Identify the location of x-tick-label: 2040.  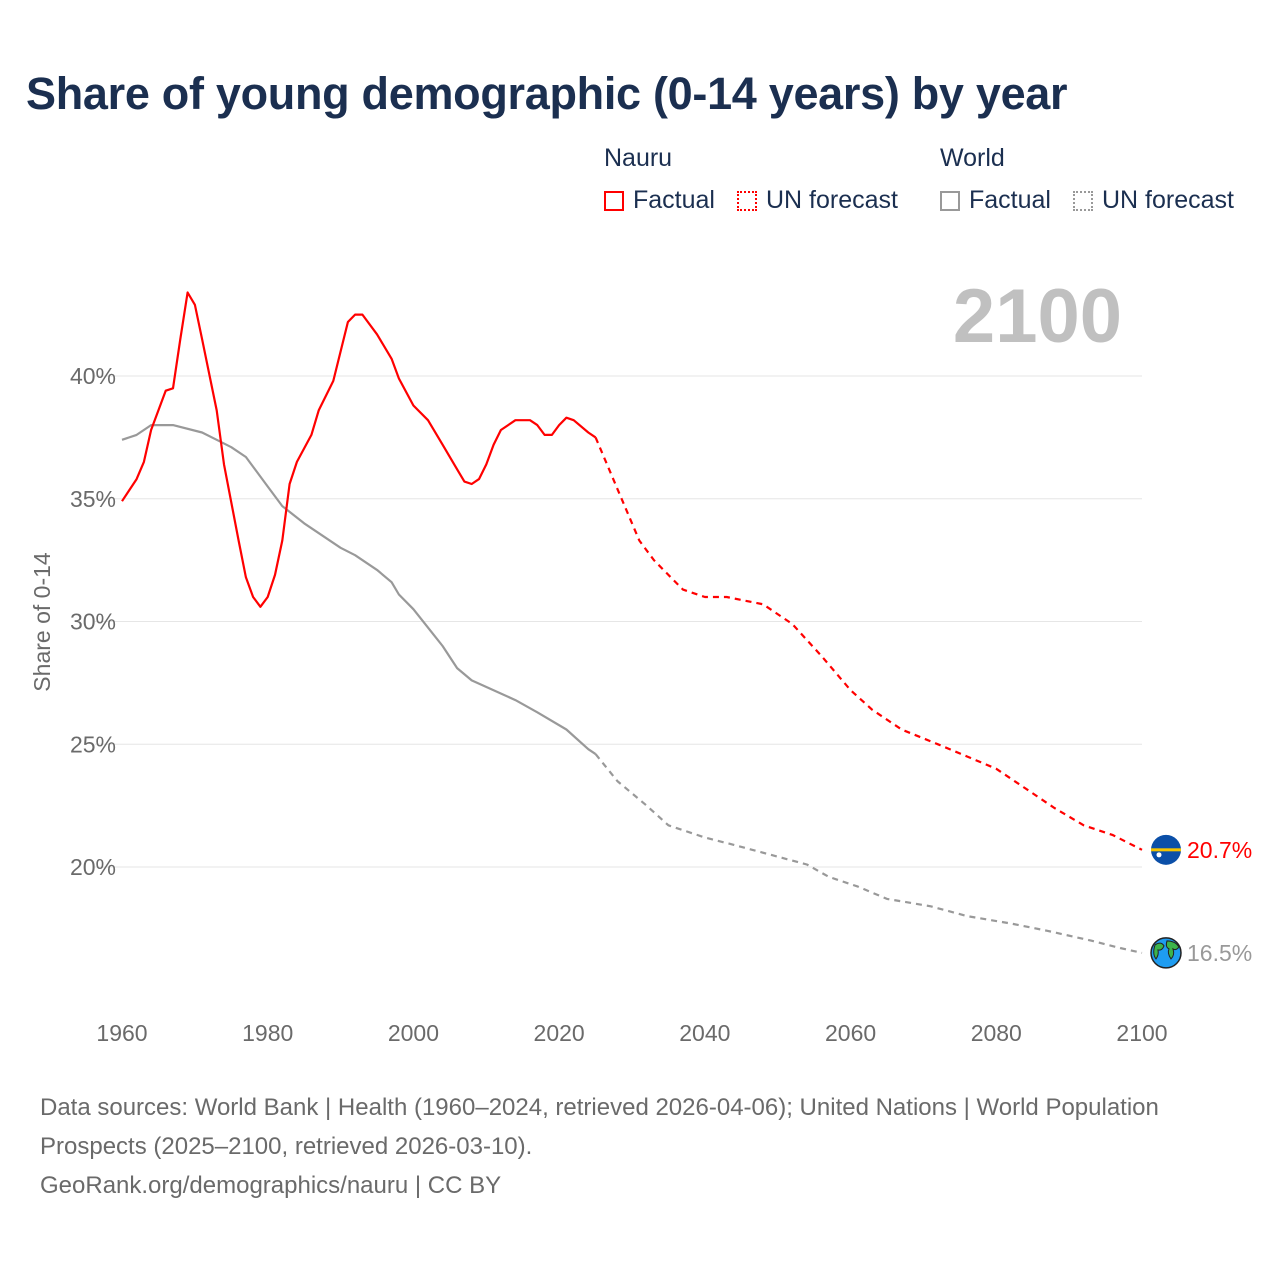
(704, 1033).